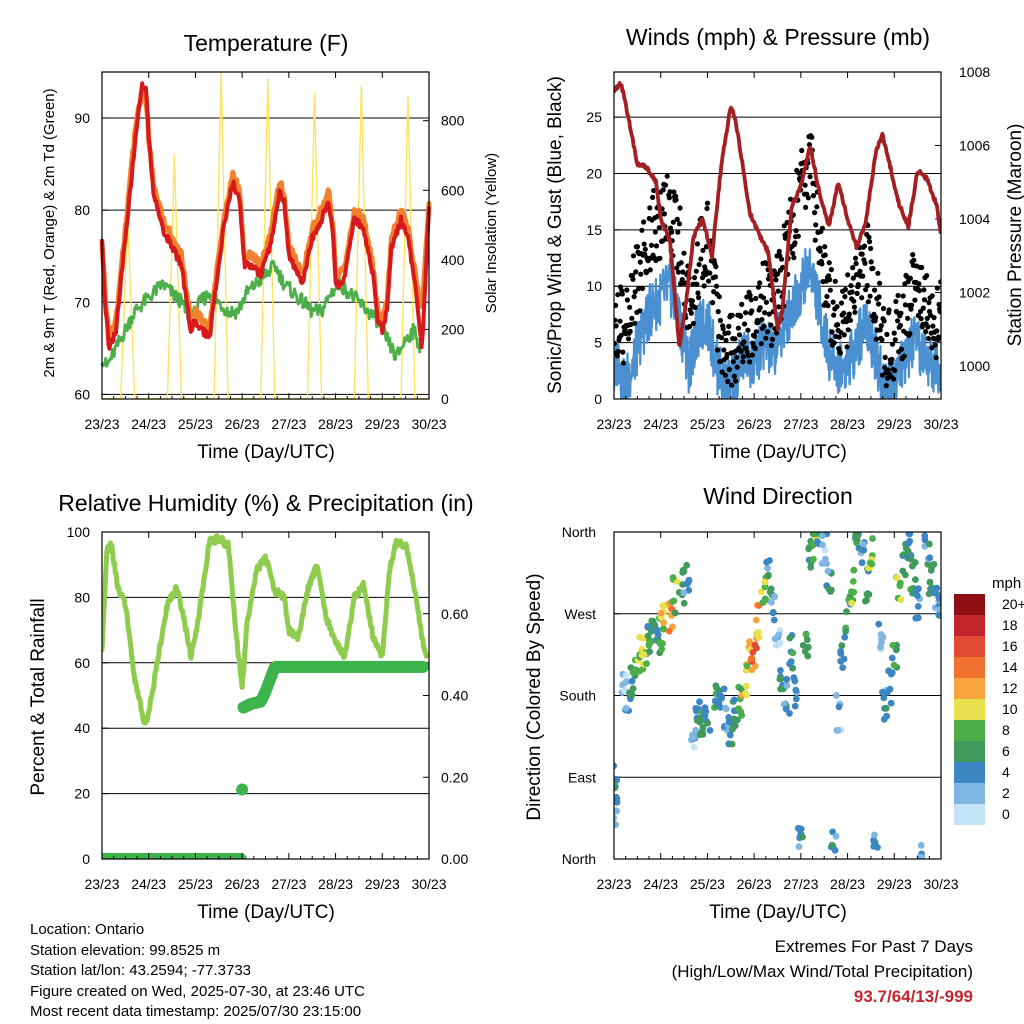  Describe the element at coordinates (777, 695) in the screenshot. I see `direction-points` at that location.